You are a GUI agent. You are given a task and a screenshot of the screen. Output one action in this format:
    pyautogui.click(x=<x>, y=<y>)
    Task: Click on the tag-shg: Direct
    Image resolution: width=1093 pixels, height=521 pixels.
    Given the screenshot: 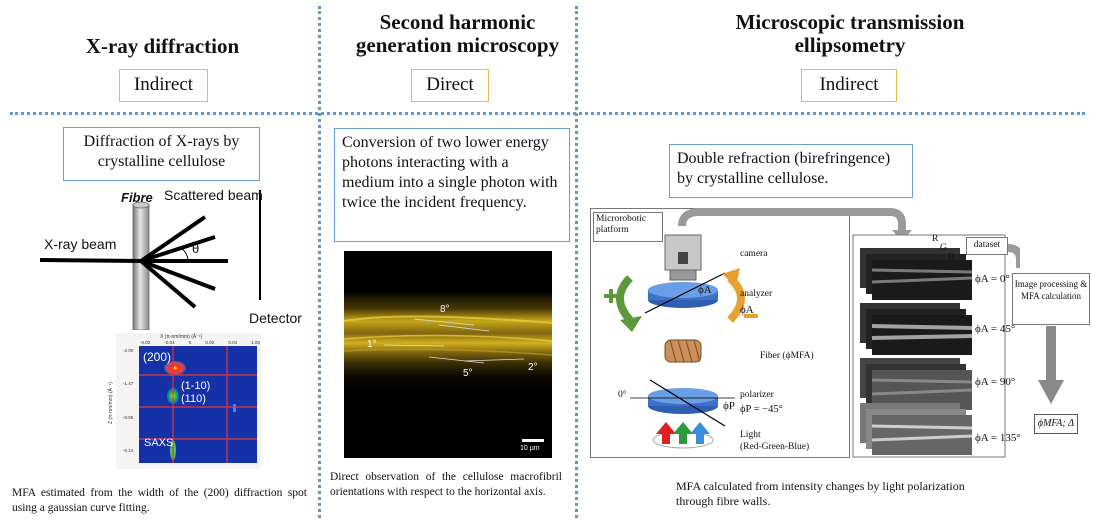 What is the action you would take?
    pyautogui.click(x=450, y=85)
    